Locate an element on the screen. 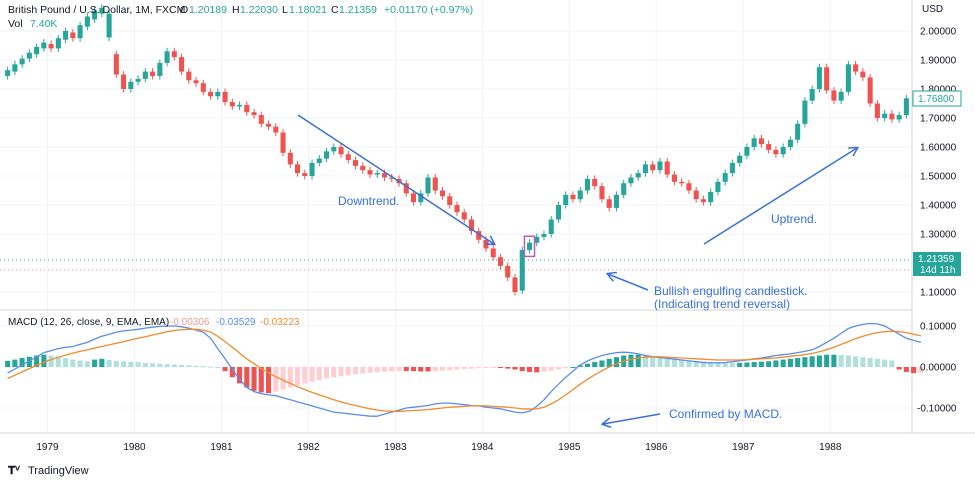 This screenshot has height=485, width=975. time-tick-label: 1980 is located at coordinates (134, 447).